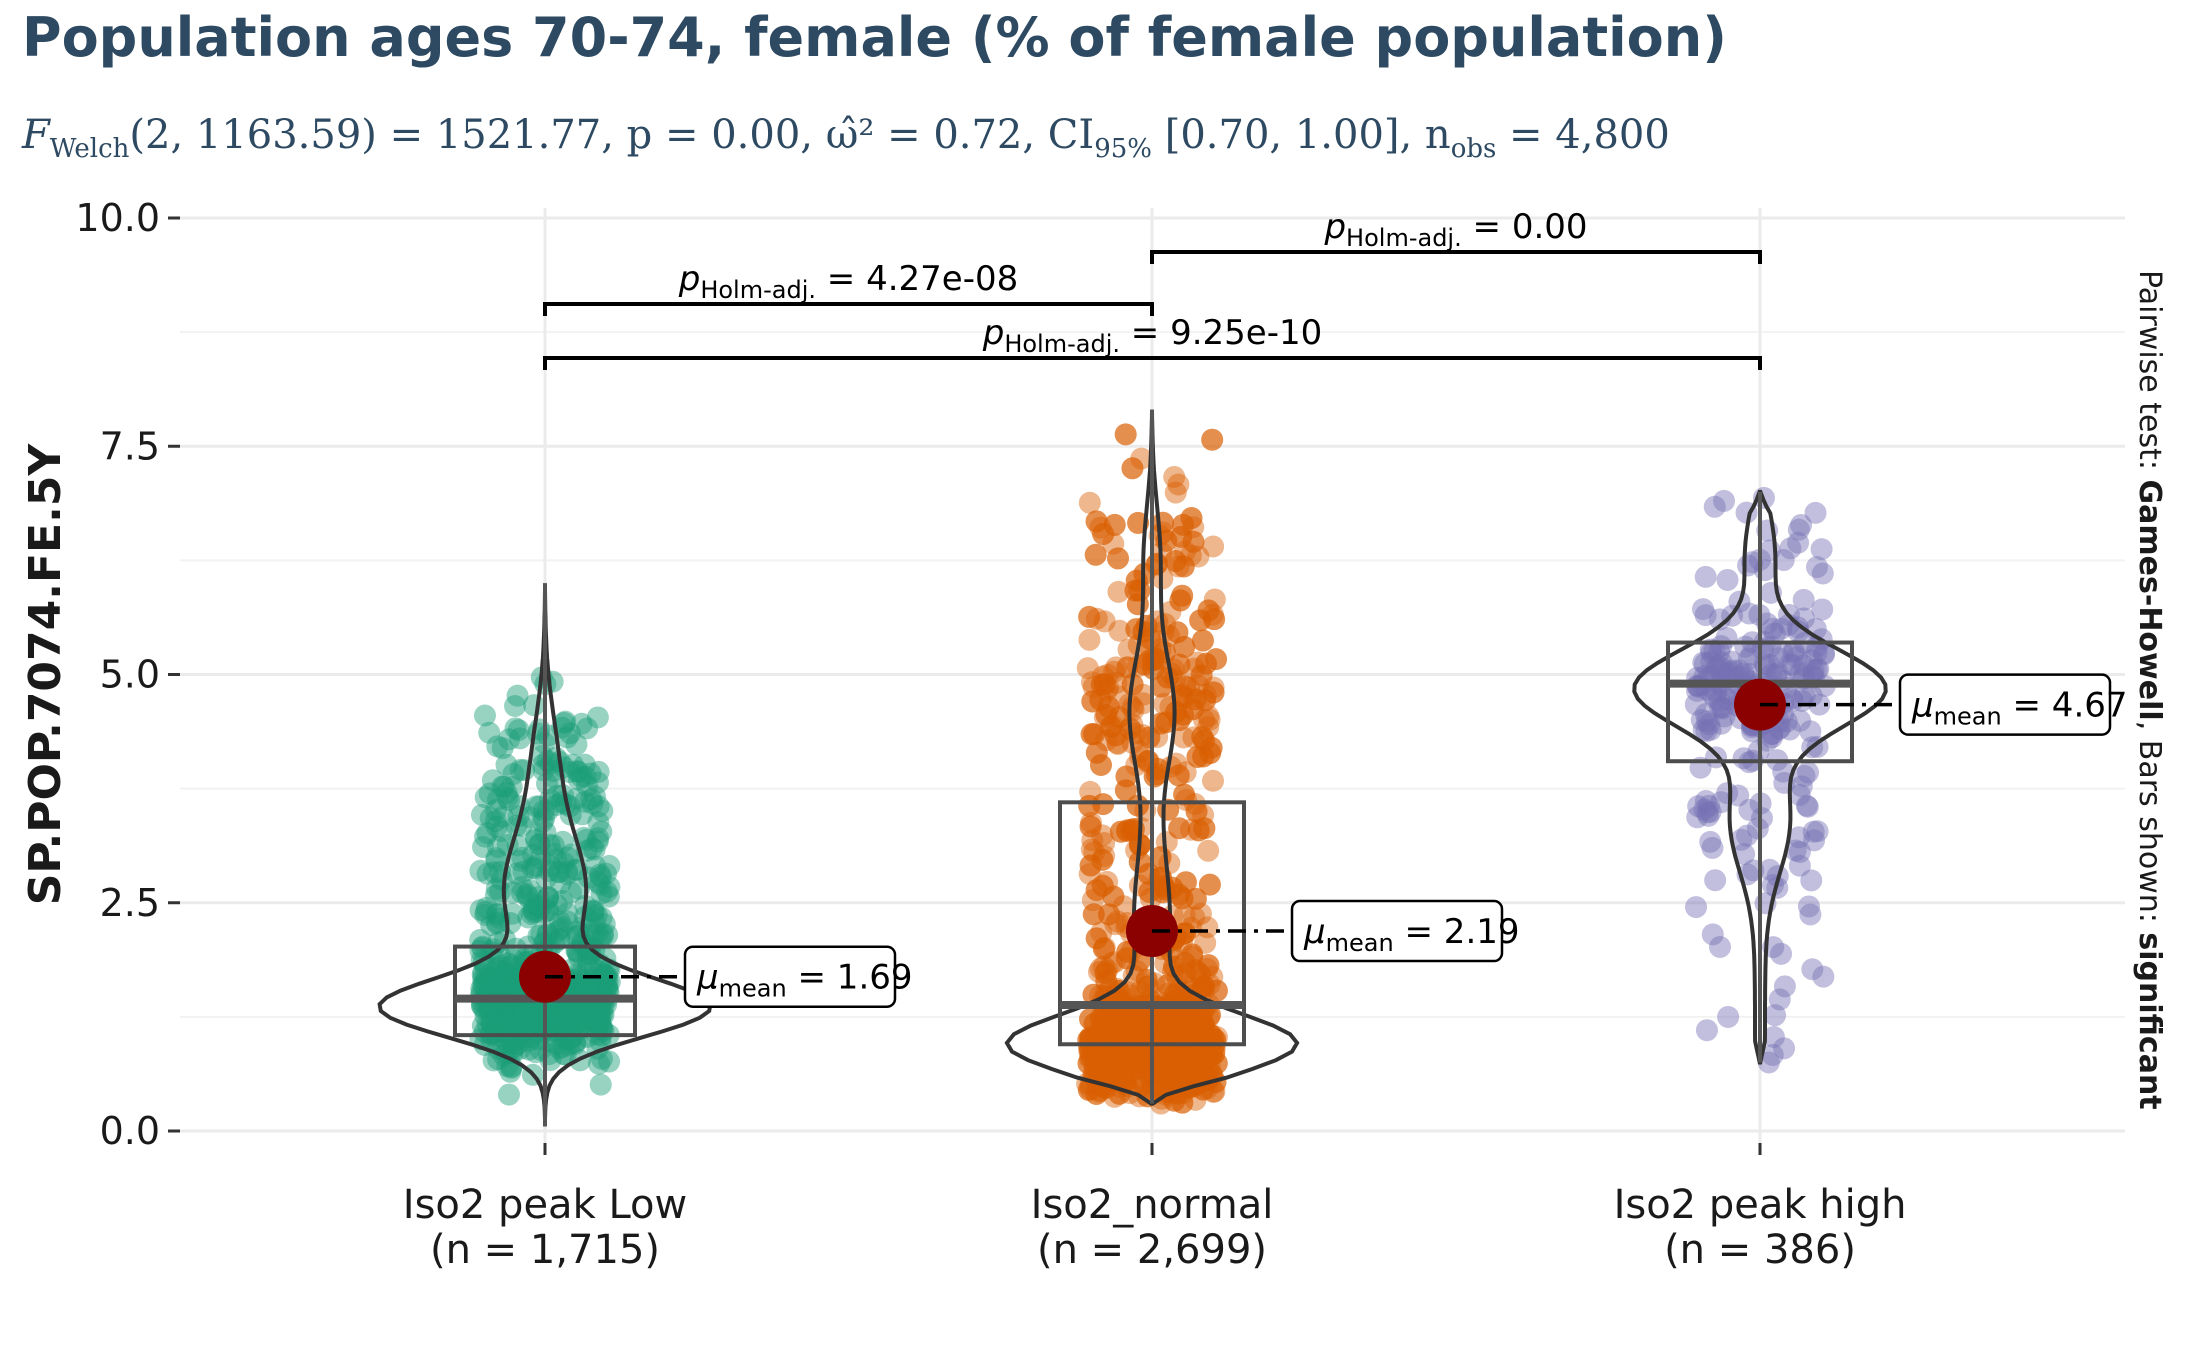 The width and height of the screenshot is (2187, 1349). I want to click on x-tick-label: Iso2_normal, so click(1152, 1205).